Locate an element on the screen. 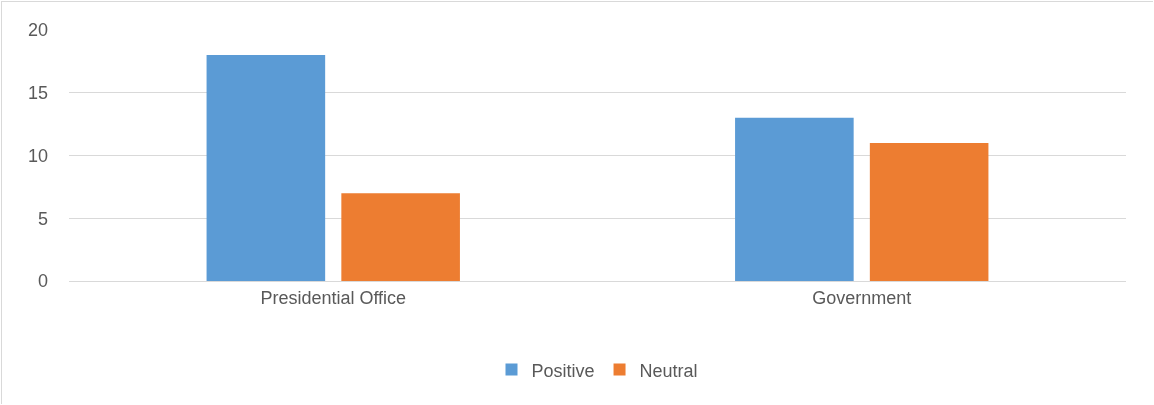 The height and width of the screenshot is (405, 1154). legend-label: Neutral is located at coordinates (668, 370).